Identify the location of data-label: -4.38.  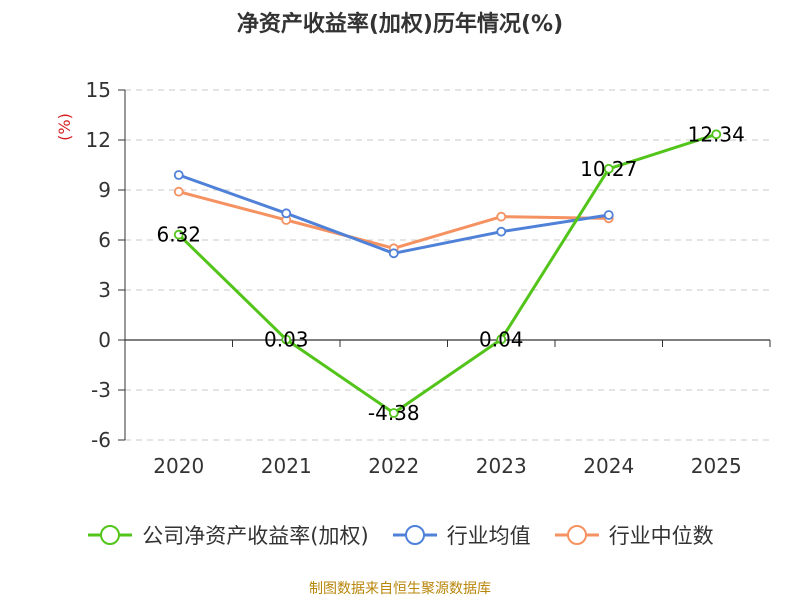
(394, 413).